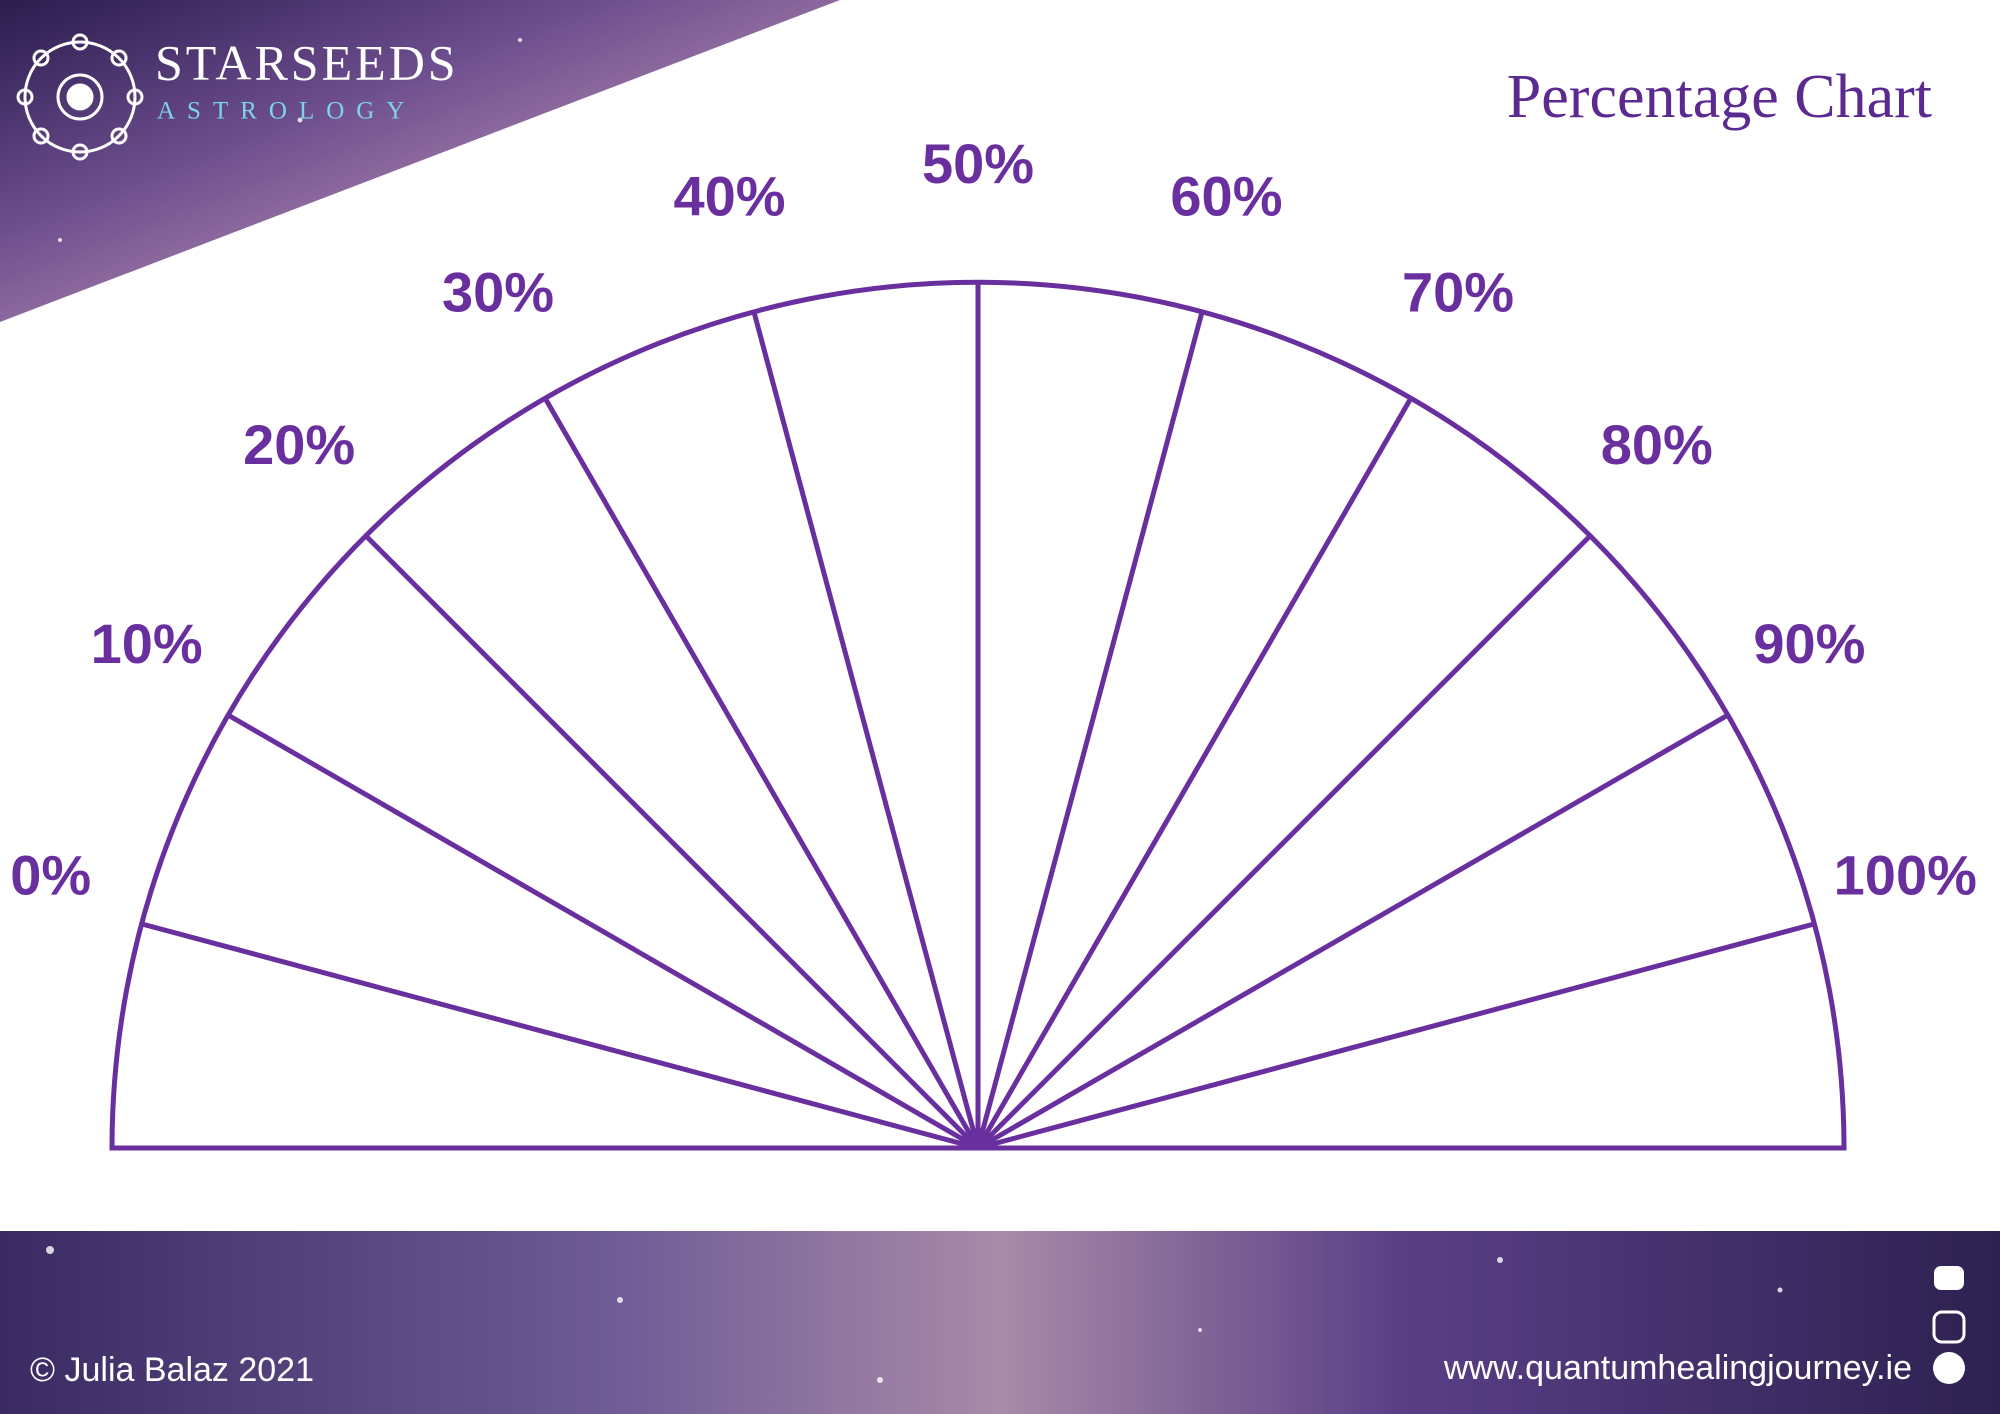 The height and width of the screenshot is (1414, 2000). What do you see at coordinates (80, 97) in the screenshot?
I see `logo` at bounding box center [80, 97].